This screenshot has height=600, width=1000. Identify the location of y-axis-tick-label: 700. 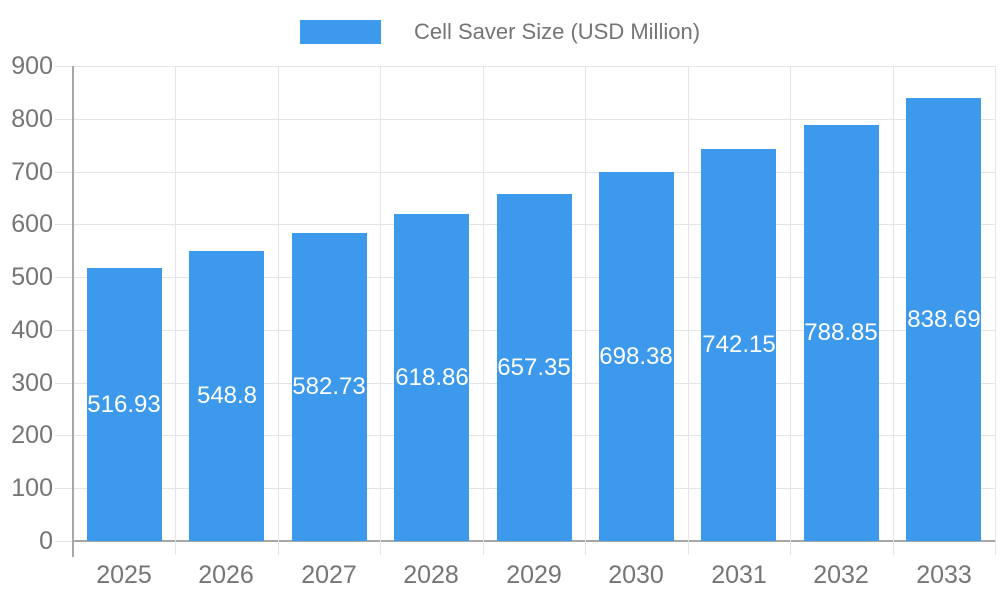
(32, 172).